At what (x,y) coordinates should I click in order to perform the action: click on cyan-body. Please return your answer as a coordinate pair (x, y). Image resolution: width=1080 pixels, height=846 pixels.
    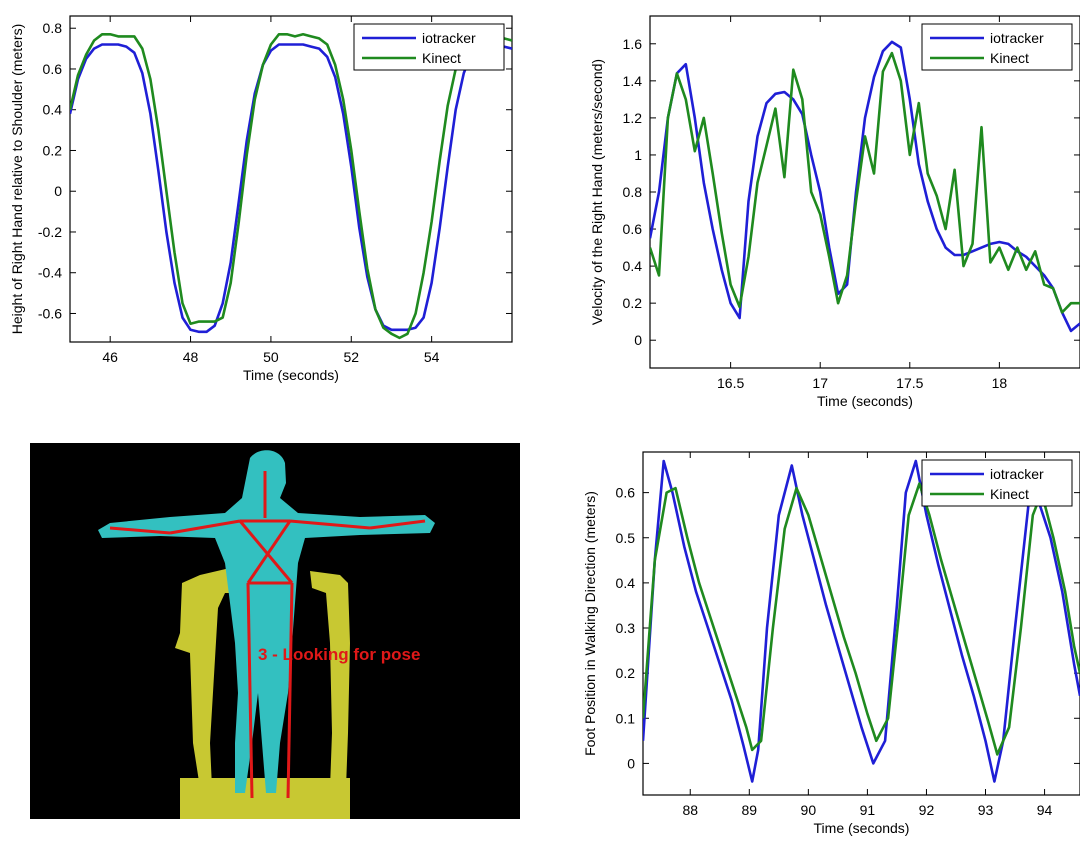
    Looking at the image, I should click on (266, 621).